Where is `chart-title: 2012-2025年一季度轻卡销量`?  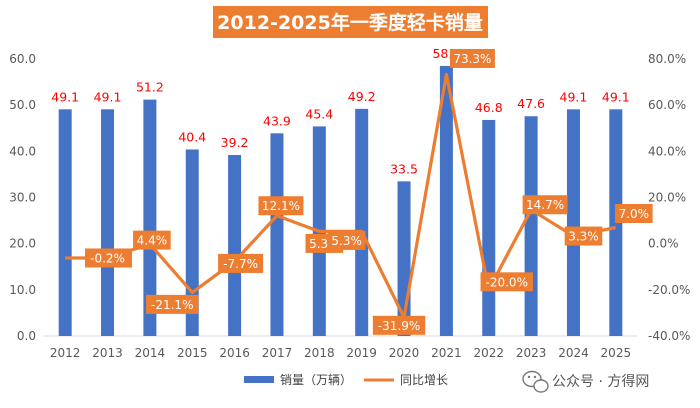
chart-title: 2012-2025年一季度轻卡销量 is located at coordinates (350, 22).